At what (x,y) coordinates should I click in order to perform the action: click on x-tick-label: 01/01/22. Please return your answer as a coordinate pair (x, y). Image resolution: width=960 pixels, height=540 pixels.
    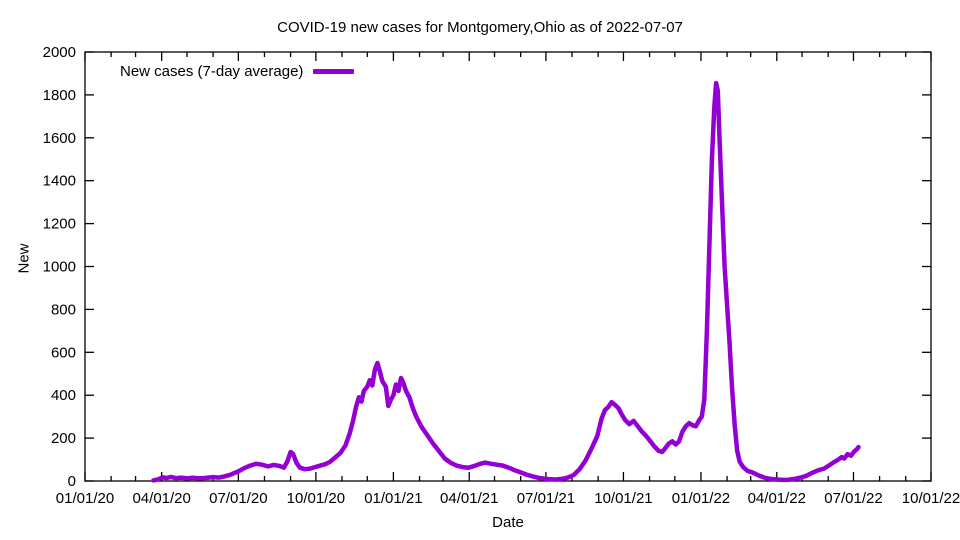
    Looking at the image, I should click on (701, 498).